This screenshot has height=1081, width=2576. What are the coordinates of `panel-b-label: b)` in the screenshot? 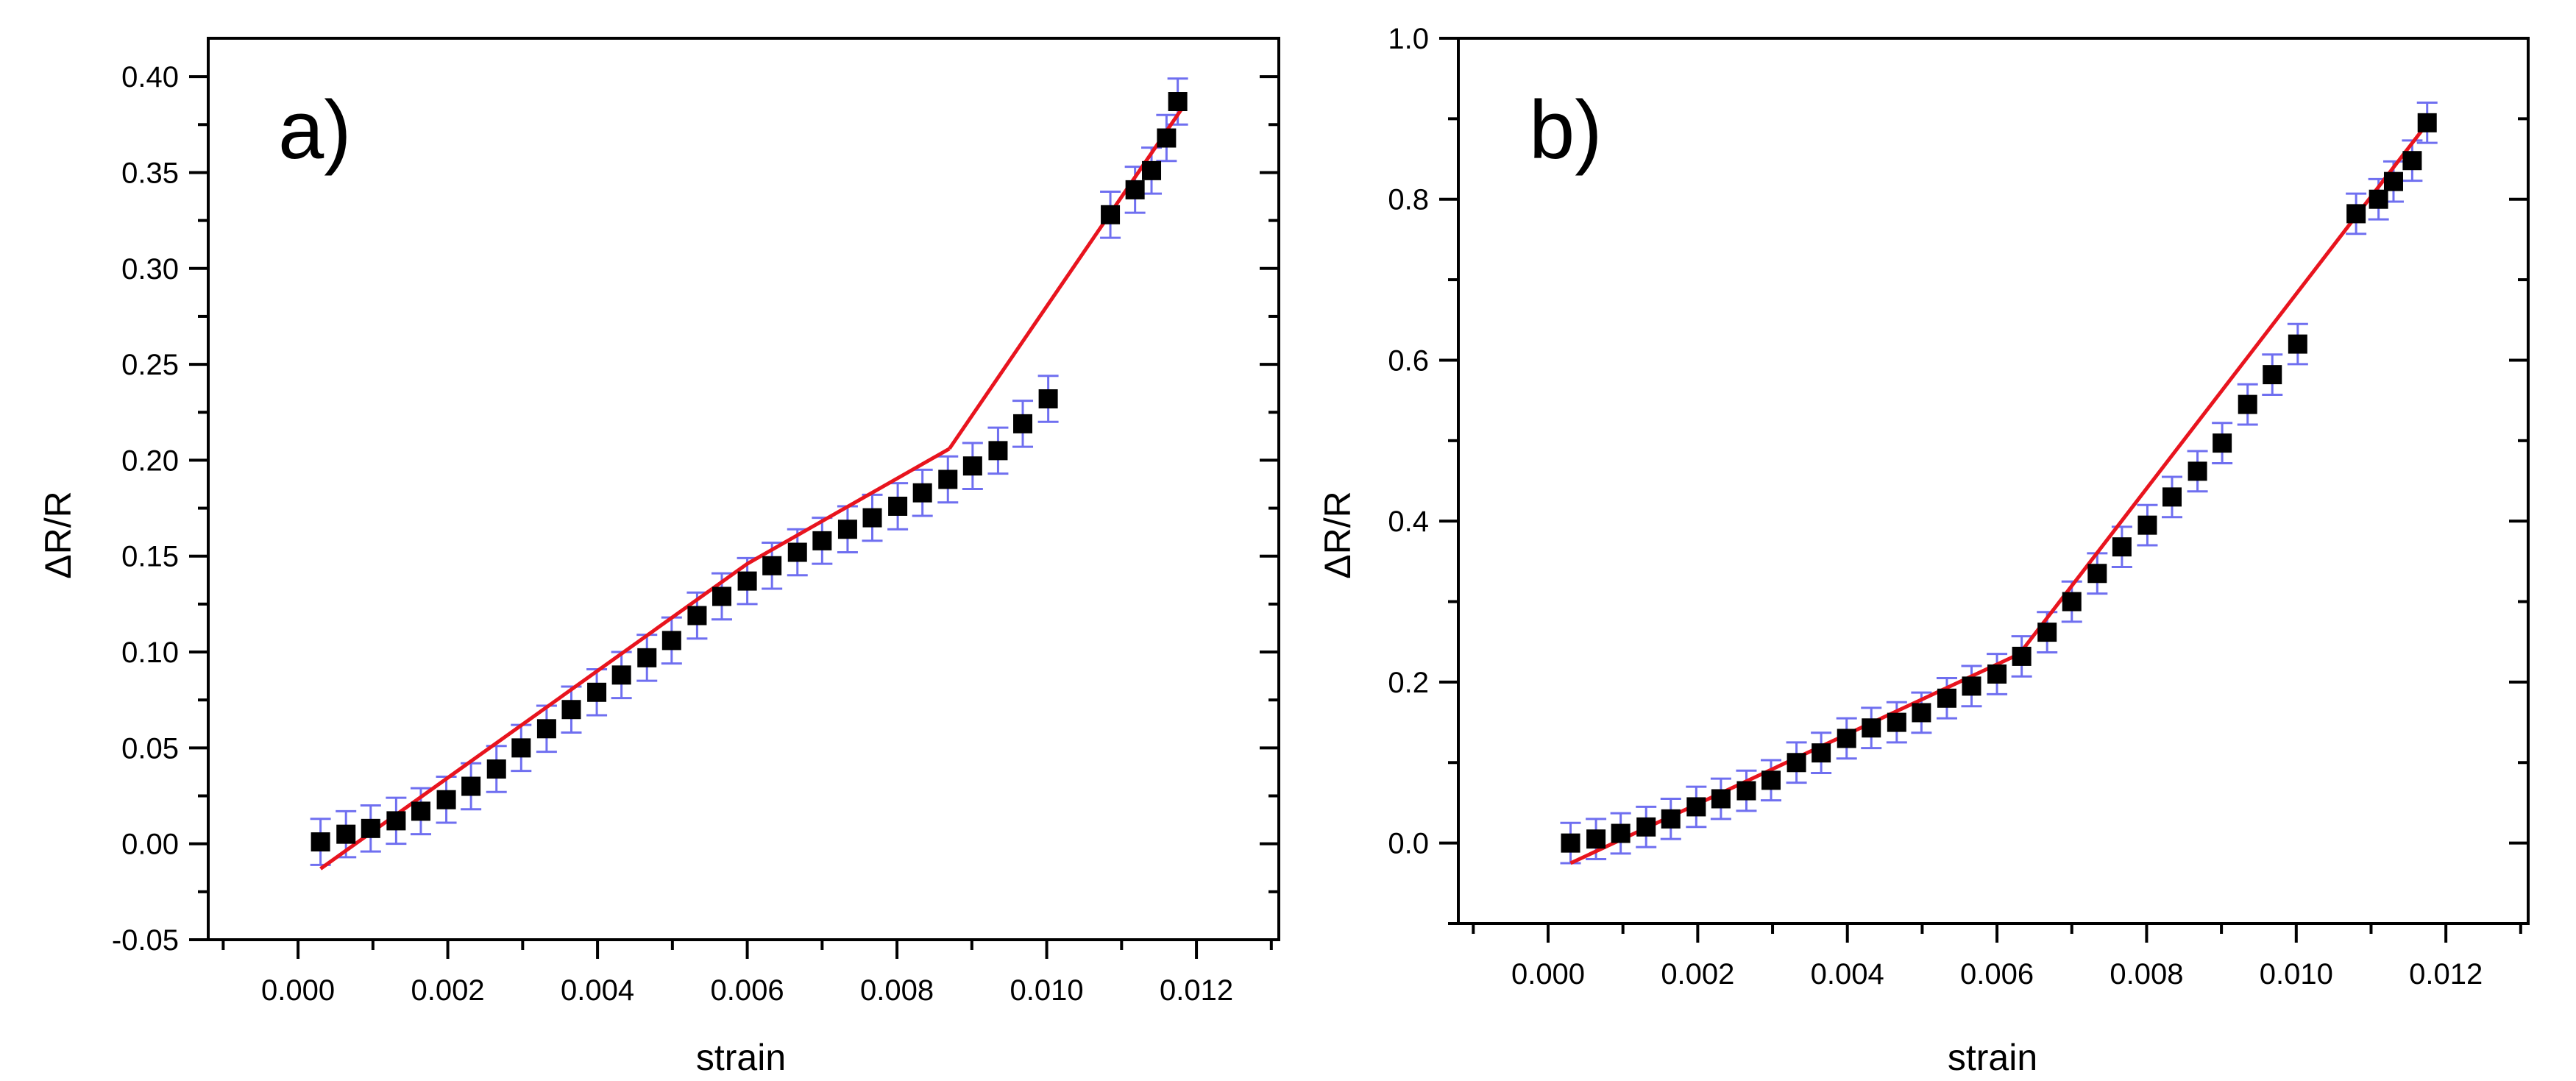 It's located at (1566, 130).